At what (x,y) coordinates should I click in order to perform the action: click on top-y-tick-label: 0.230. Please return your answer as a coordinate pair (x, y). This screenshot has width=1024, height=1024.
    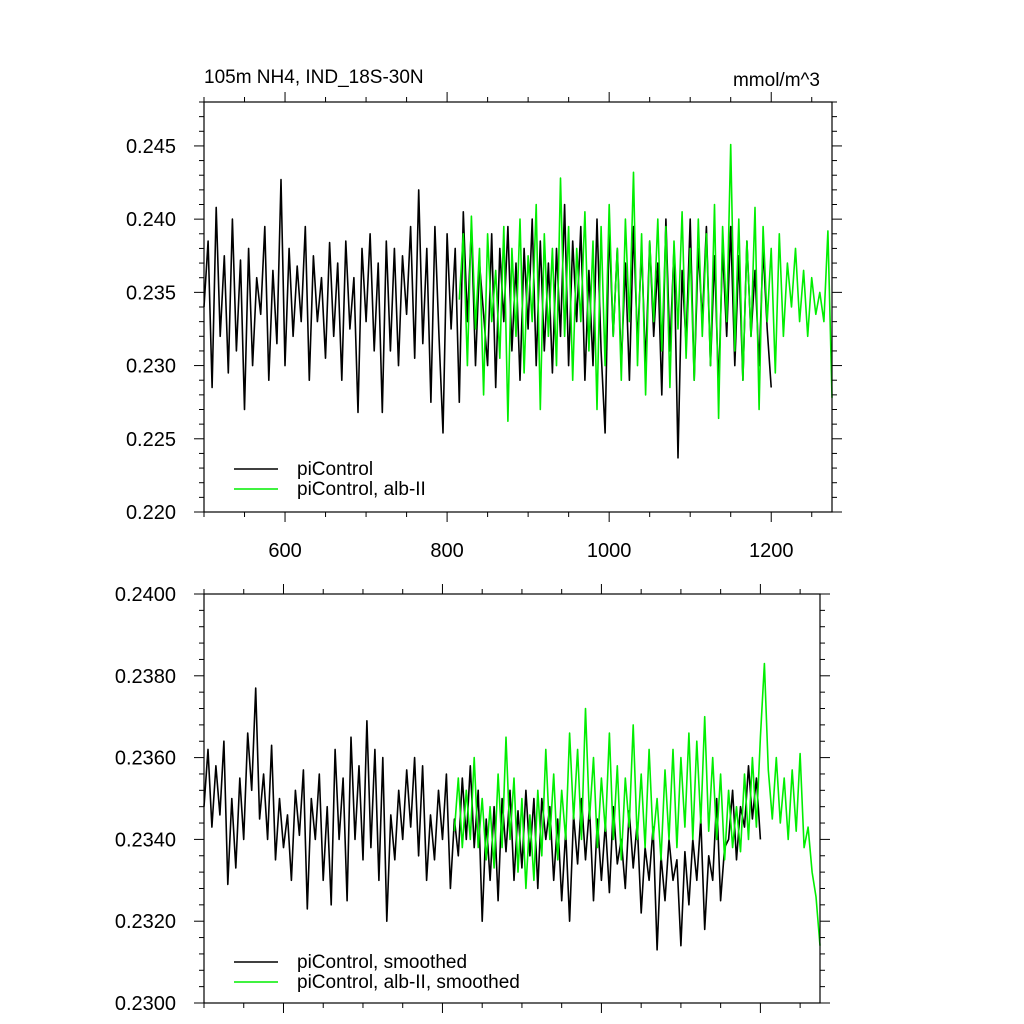
    Looking at the image, I should click on (151, 367).